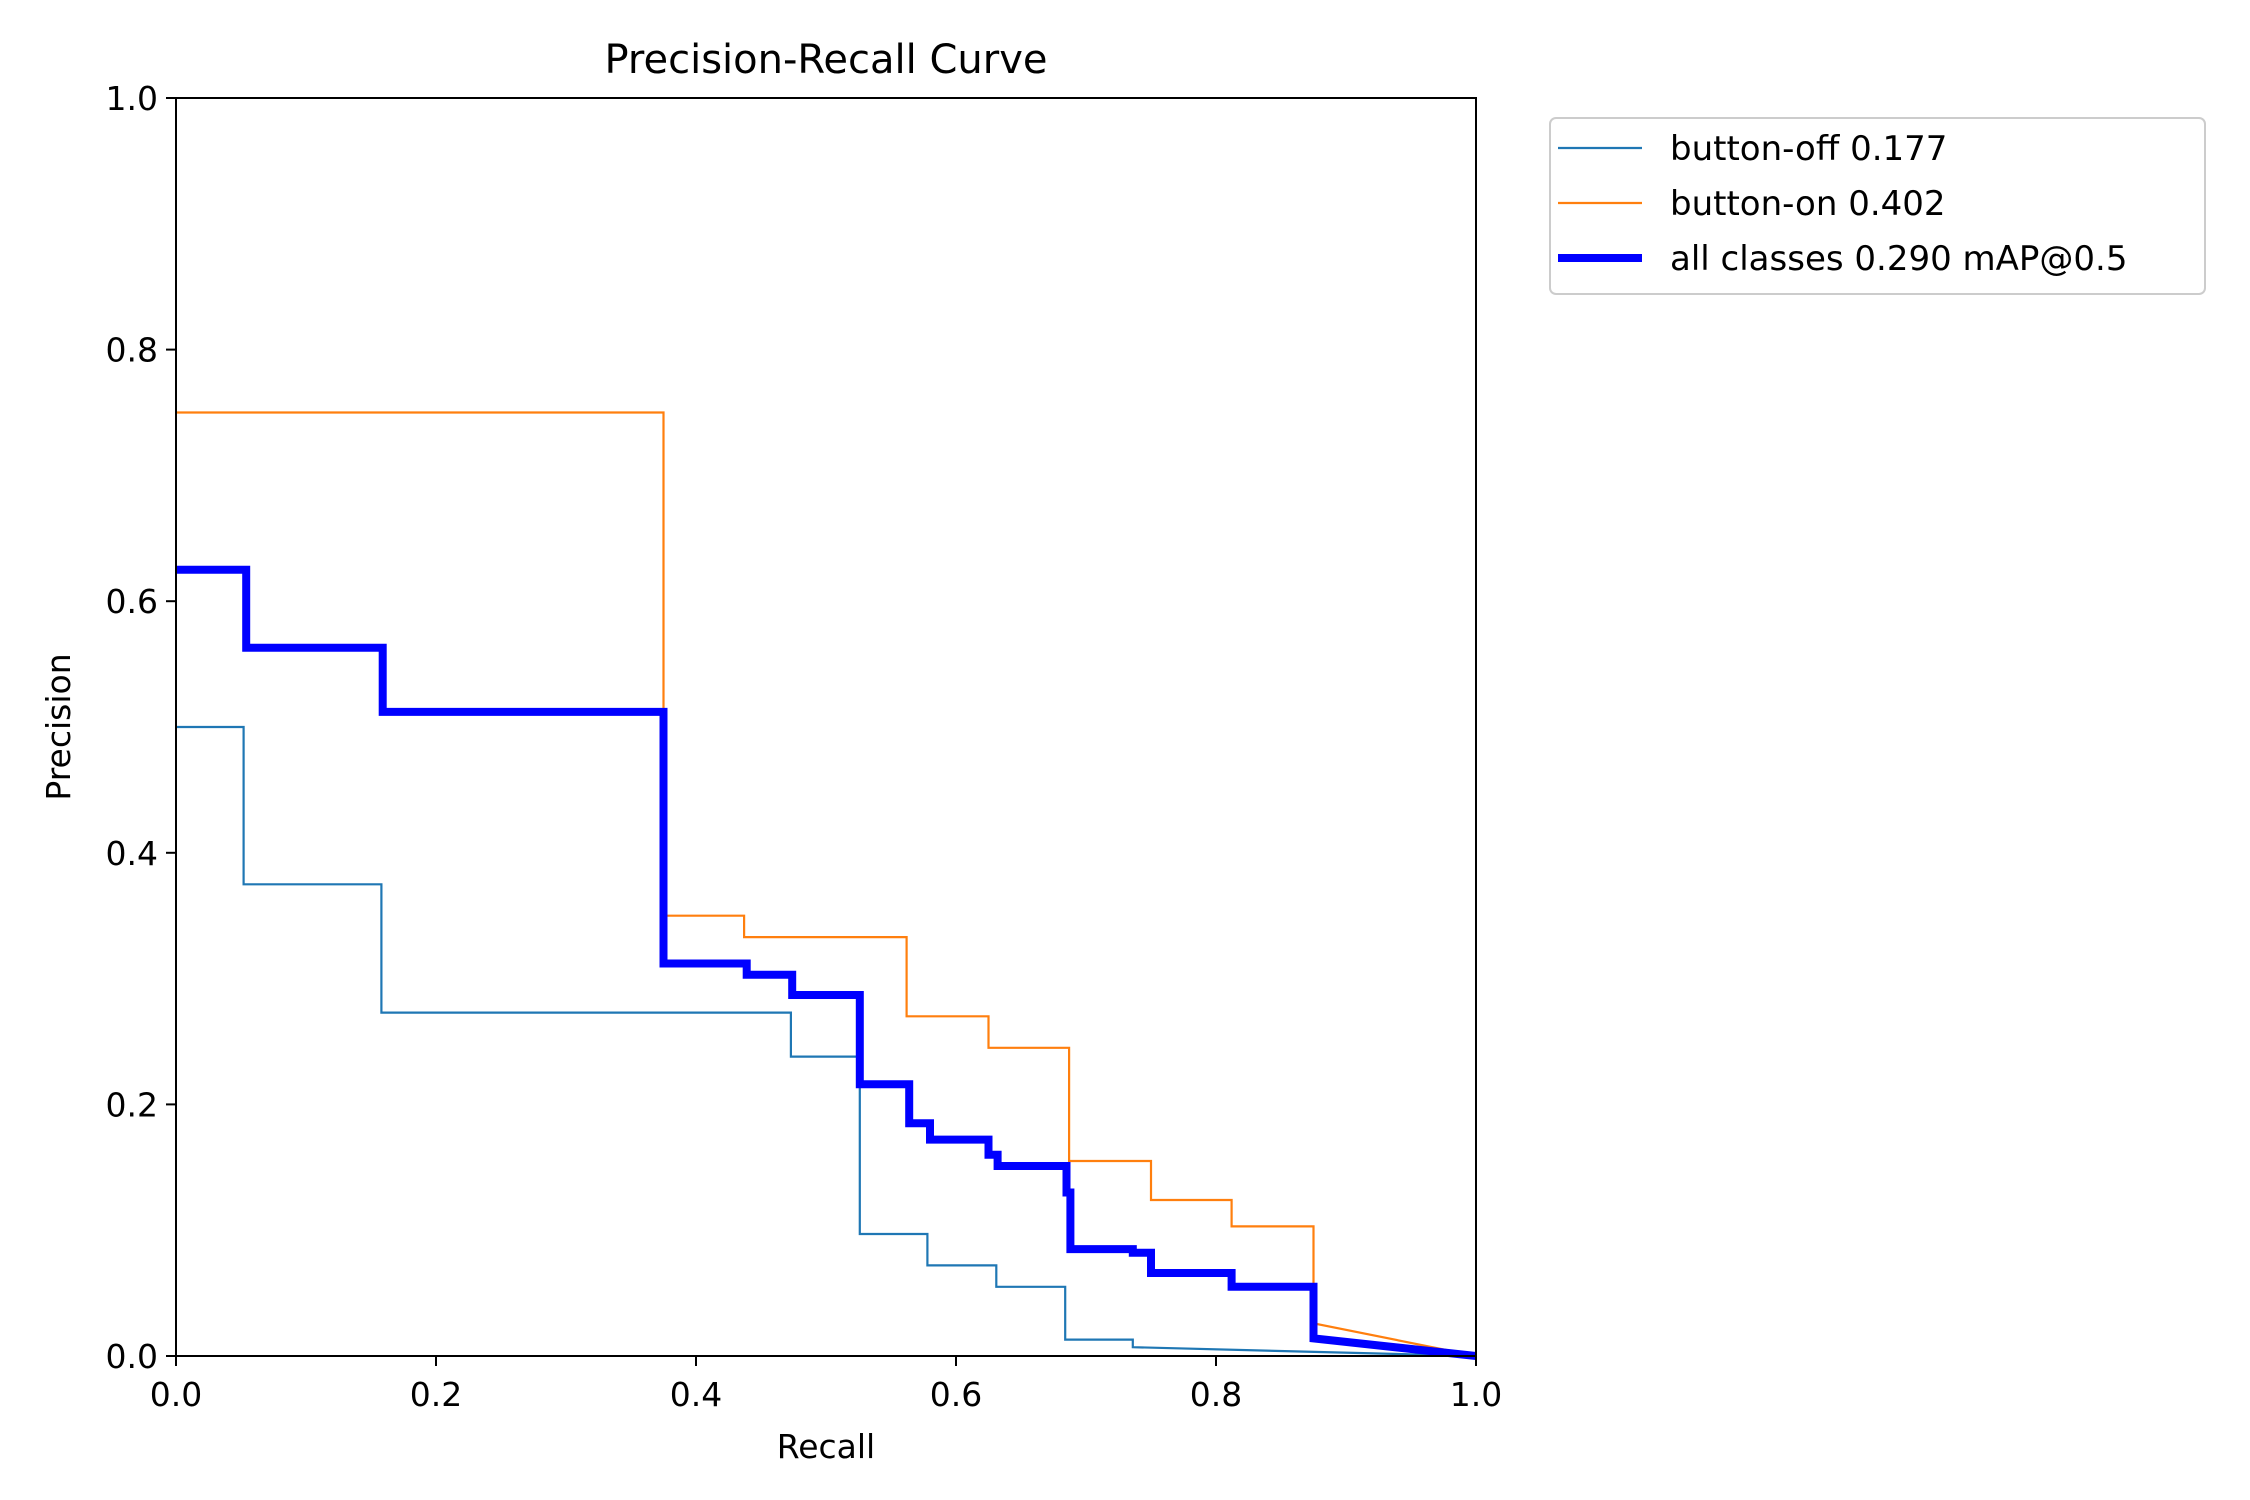 The image size is (2250, 1500). What do you see at coordinates (826, 1446) in the screenshot?
I see `x-axis-label: Recall` at bounding box center [826, 1446].